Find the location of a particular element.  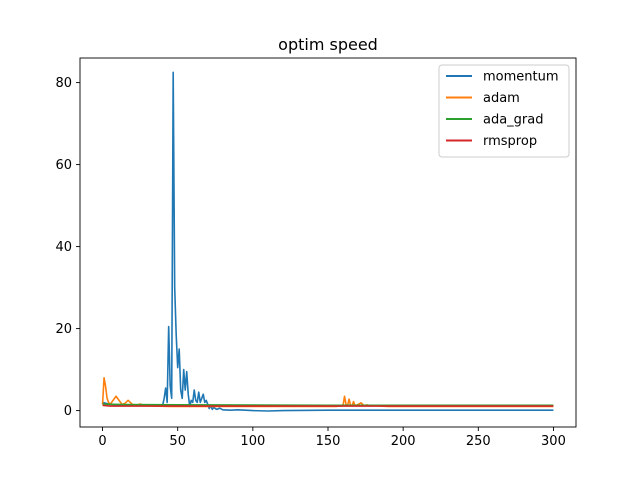

series-line-ada-grad is located at coordinates (328, 405).